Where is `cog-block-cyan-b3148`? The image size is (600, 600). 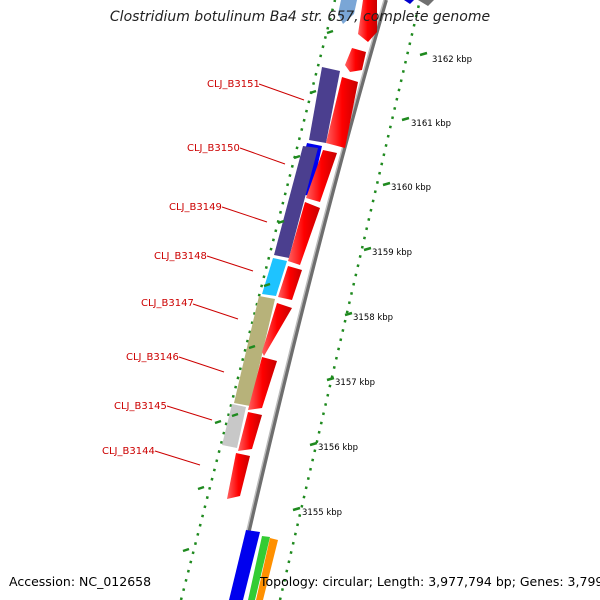 cog-block-cyan-b3148 is located at coordinates (274, 277).